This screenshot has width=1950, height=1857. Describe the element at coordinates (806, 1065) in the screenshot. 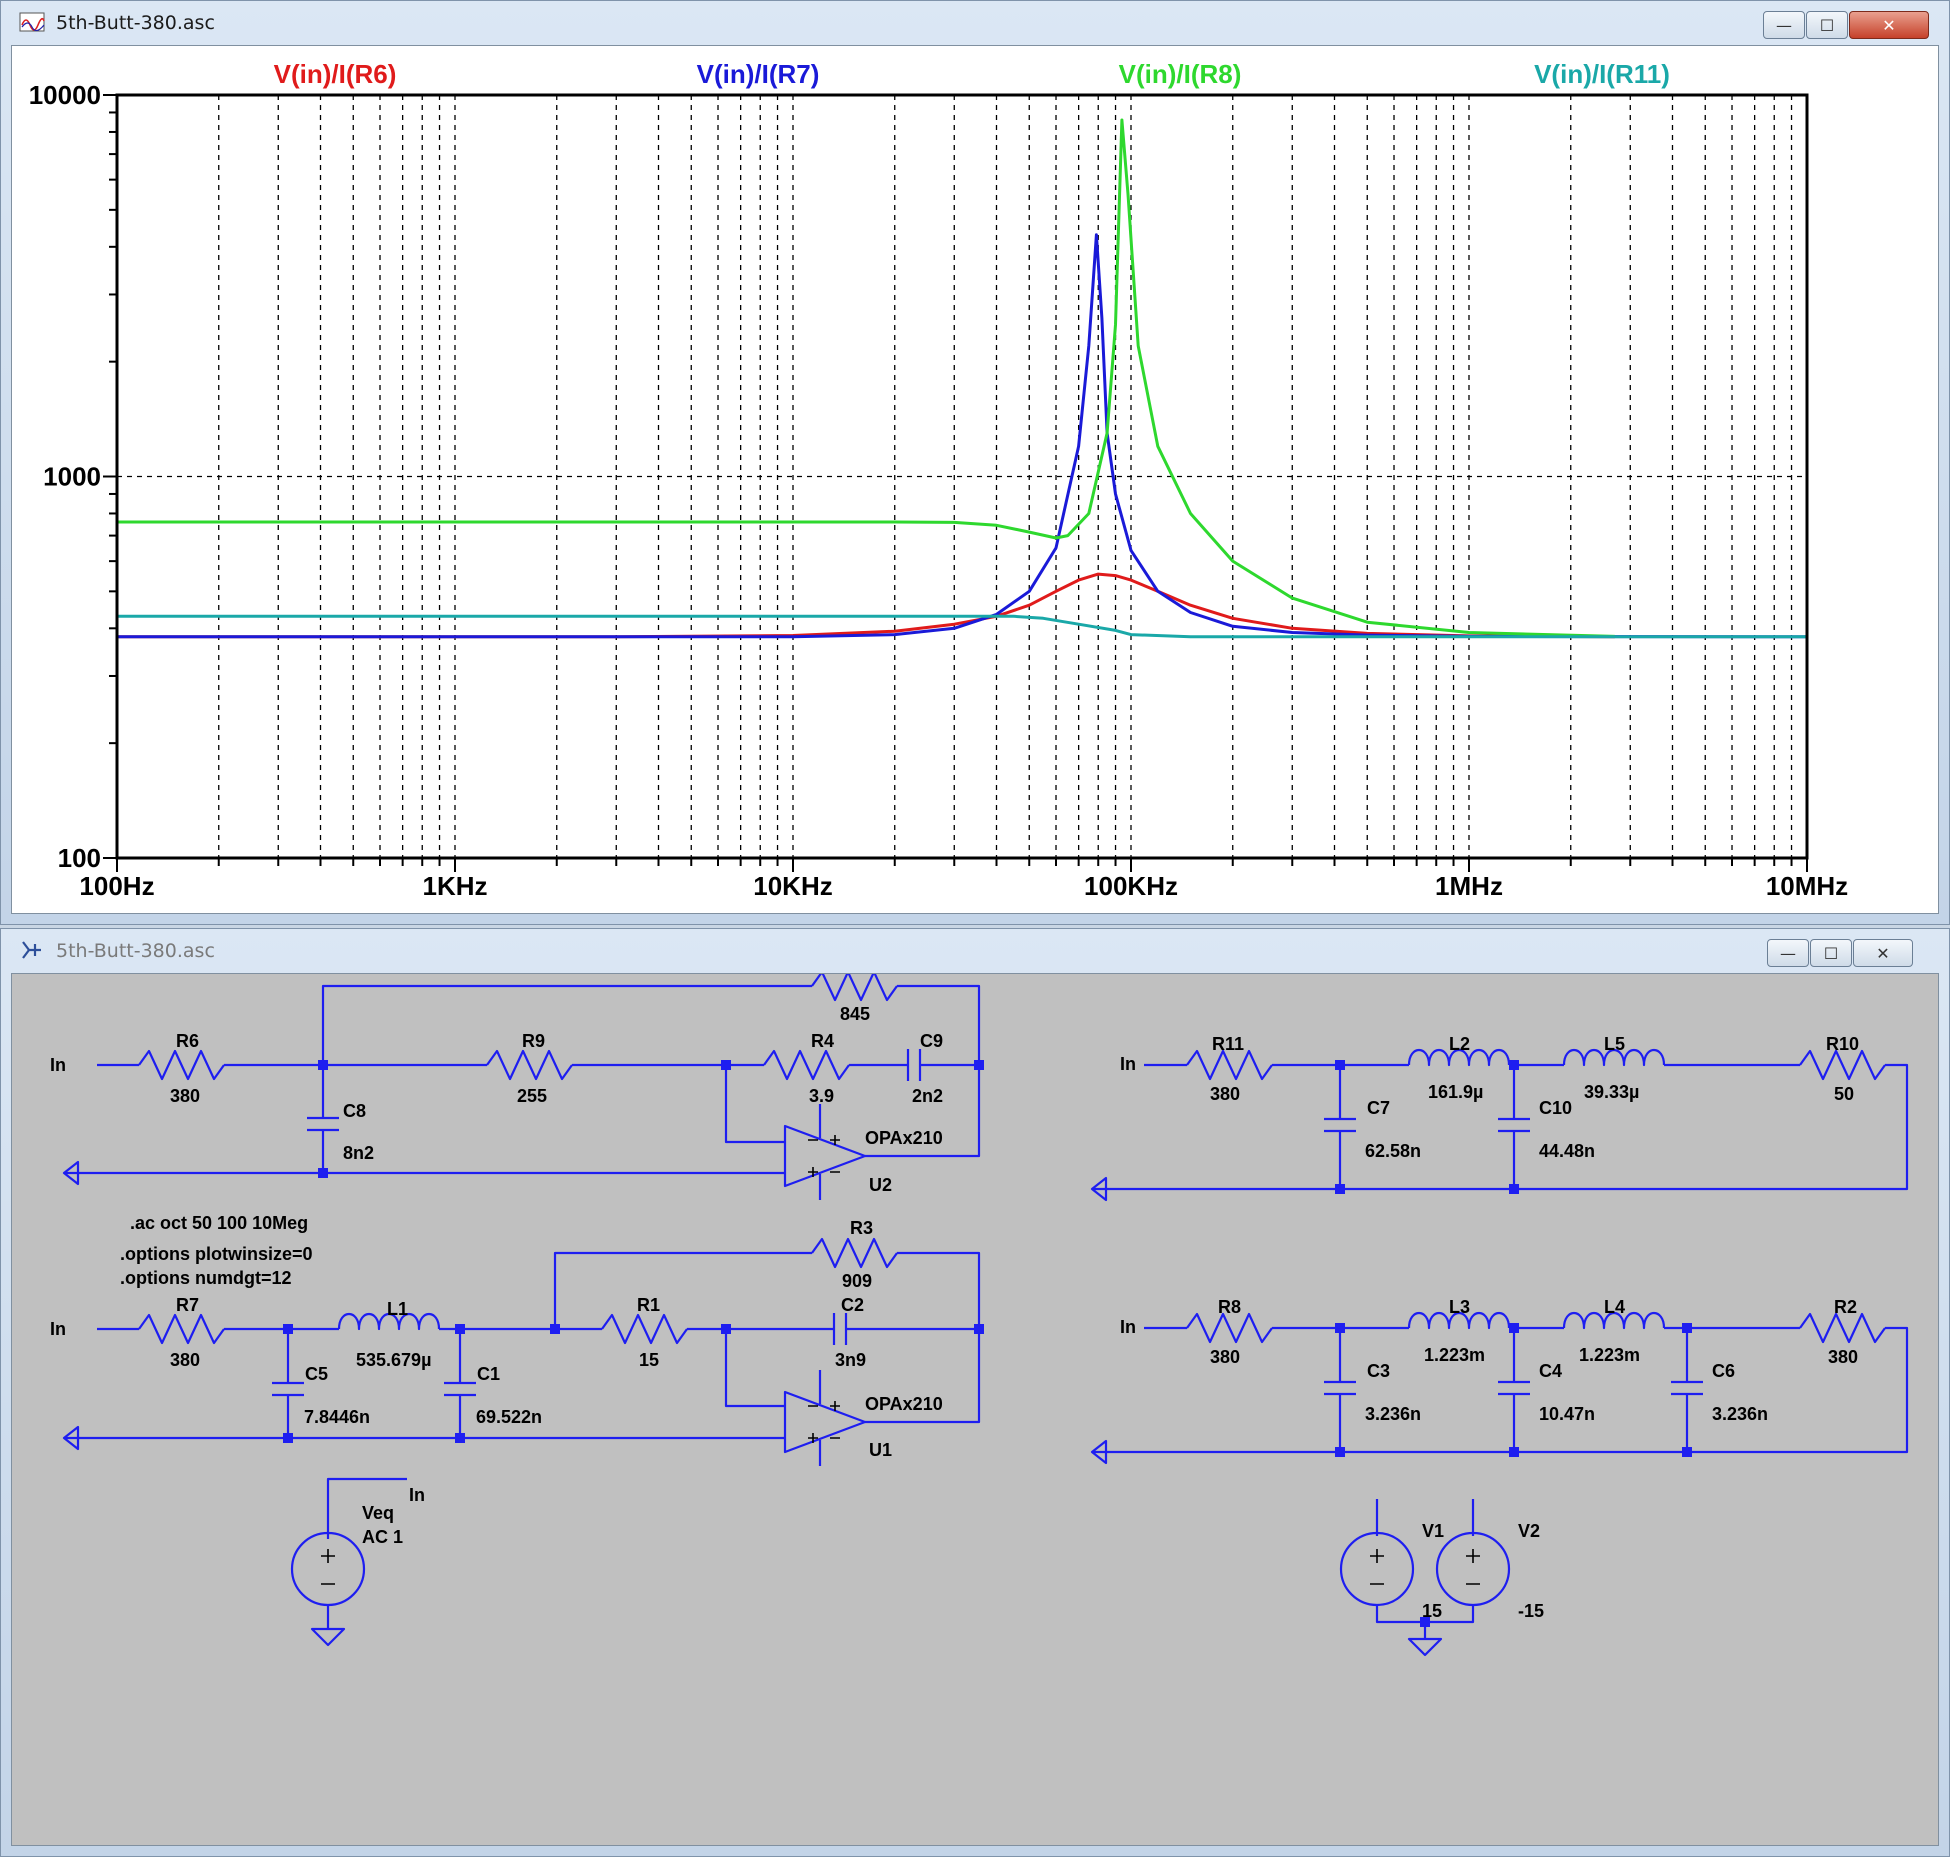

I see `resistor-r4` at that location.